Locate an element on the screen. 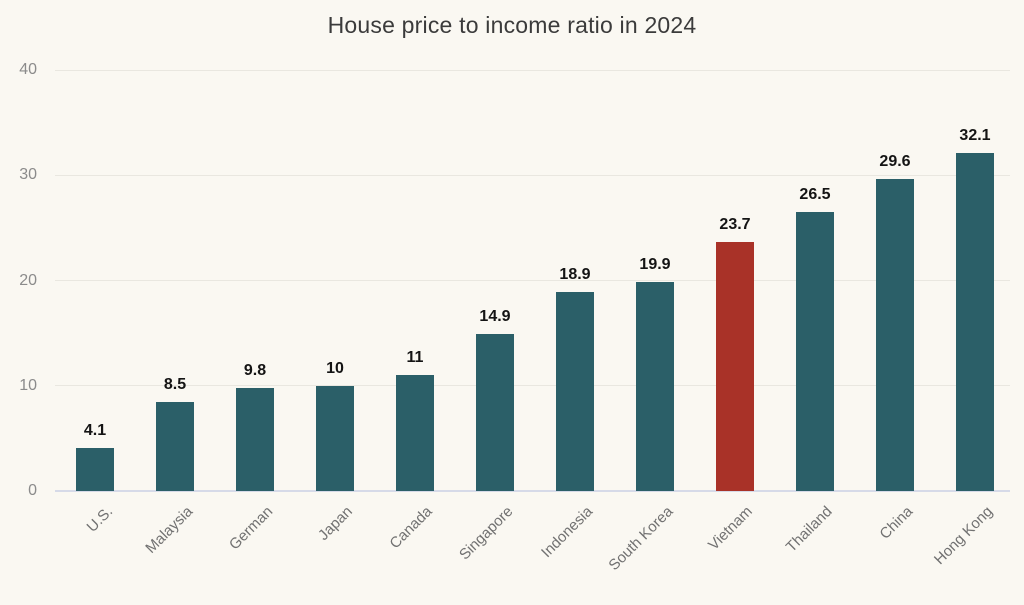  bar-value-label: 32.1 is located at coordinates (975, 136).